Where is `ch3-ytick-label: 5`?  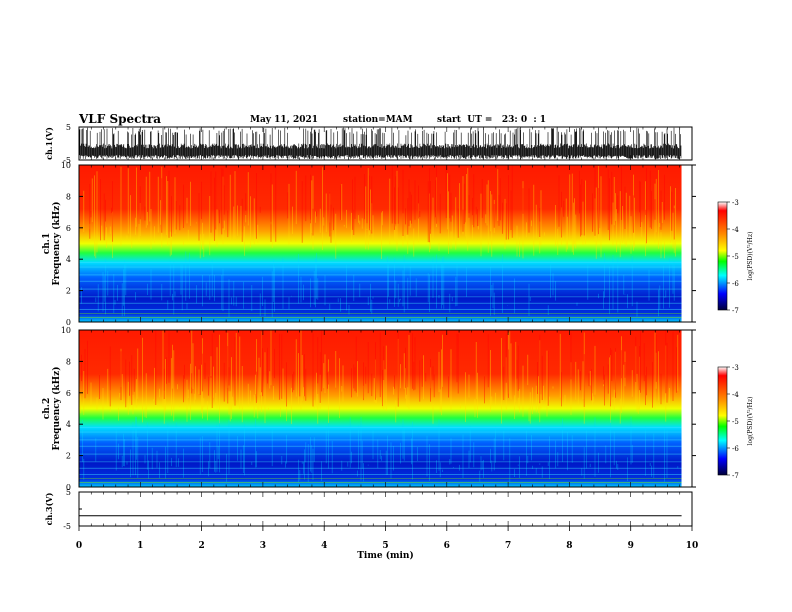 ch3-ytick-label: 5 is located at coordinates (68, 492).